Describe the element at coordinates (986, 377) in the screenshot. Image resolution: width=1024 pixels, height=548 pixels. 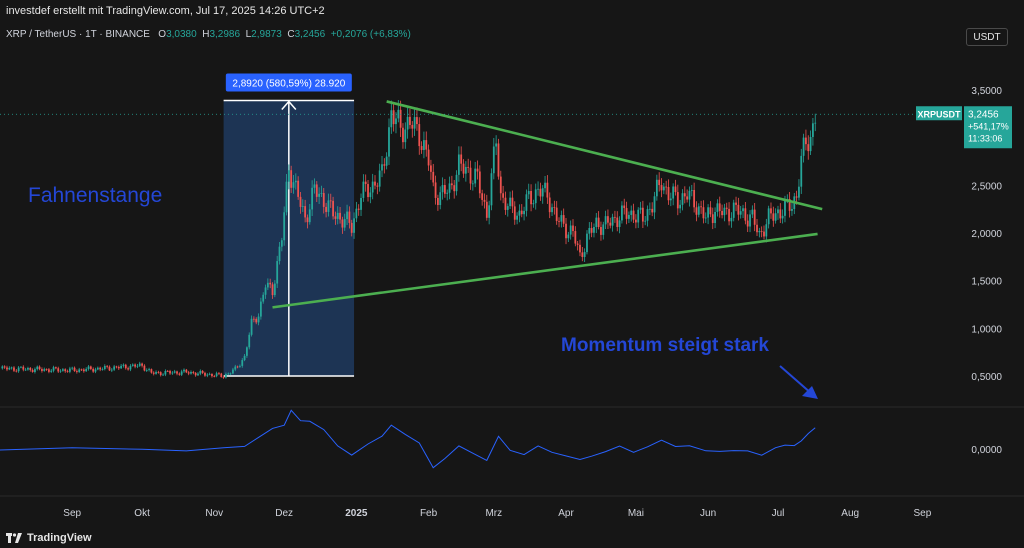
I see `y-axis-tick-label: 0,5000` at that location.